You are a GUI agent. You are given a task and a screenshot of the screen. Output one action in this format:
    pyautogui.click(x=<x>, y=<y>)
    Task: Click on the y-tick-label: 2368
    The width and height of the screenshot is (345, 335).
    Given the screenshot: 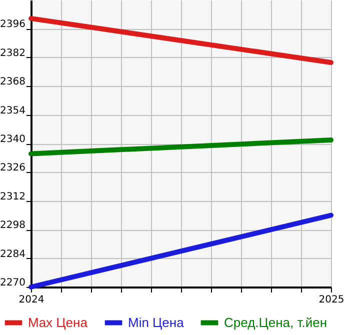 What is the action you would take?
    pyautogui.click(x=13, y=82)
    